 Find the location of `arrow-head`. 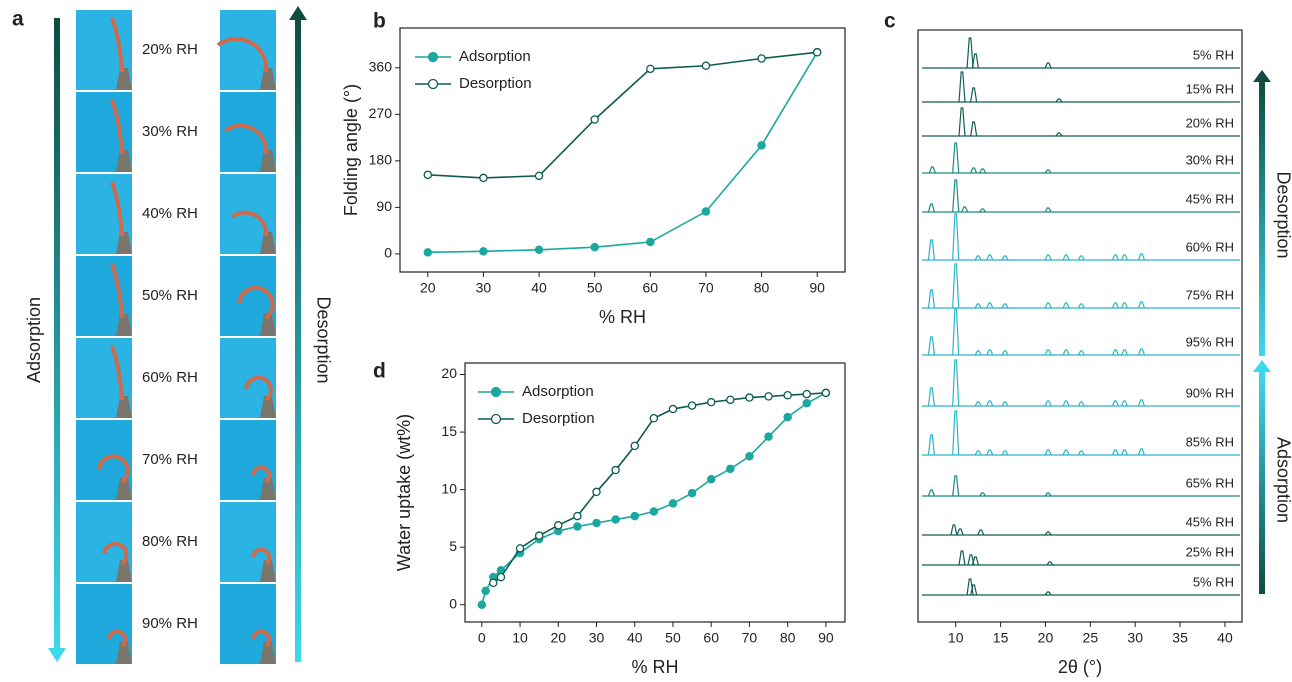

arrow-head is located at coordinates (1262, 76).